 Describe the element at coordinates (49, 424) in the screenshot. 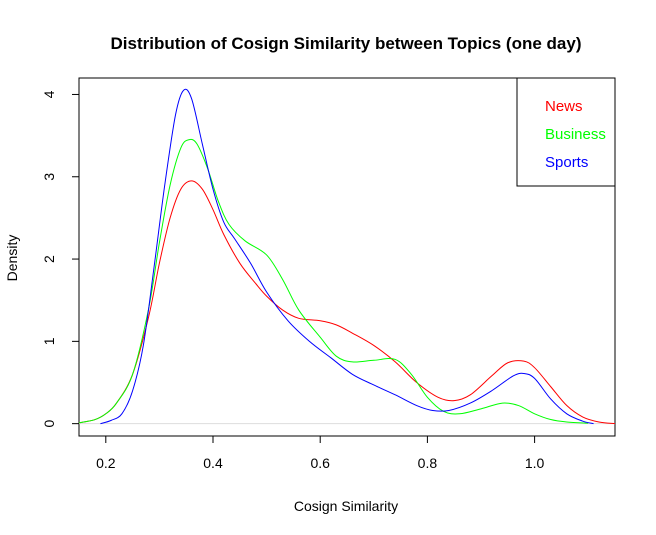

I see `y-tick-label: 0` at that location.